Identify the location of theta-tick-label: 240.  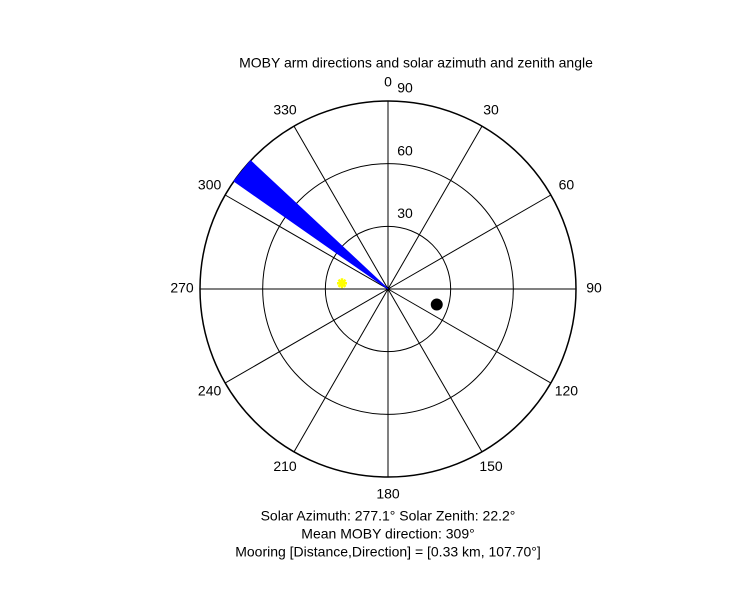
(210, 391).